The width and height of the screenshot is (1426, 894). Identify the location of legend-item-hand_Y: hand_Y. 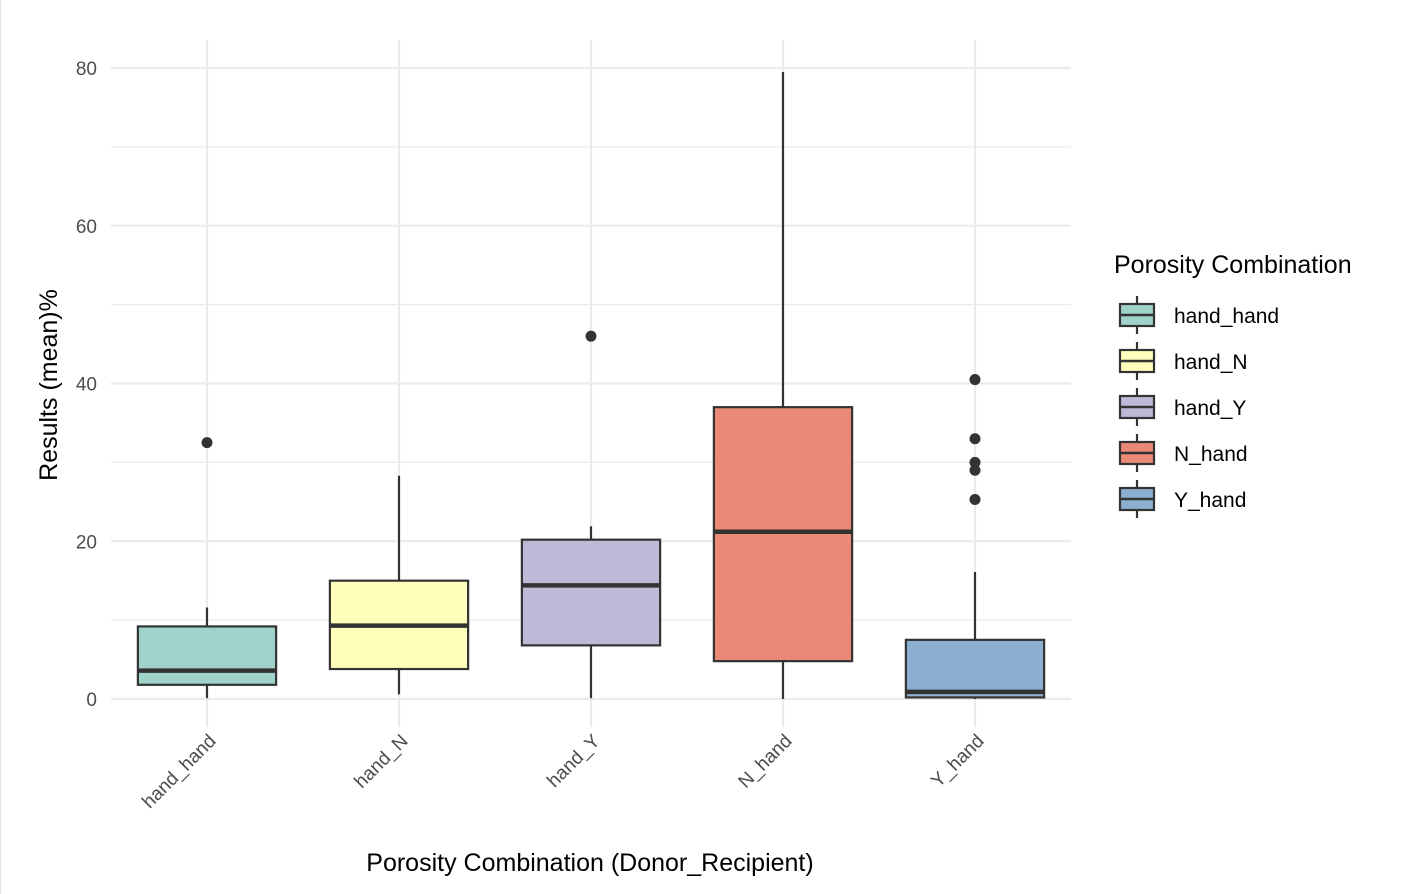
(1182, 407).